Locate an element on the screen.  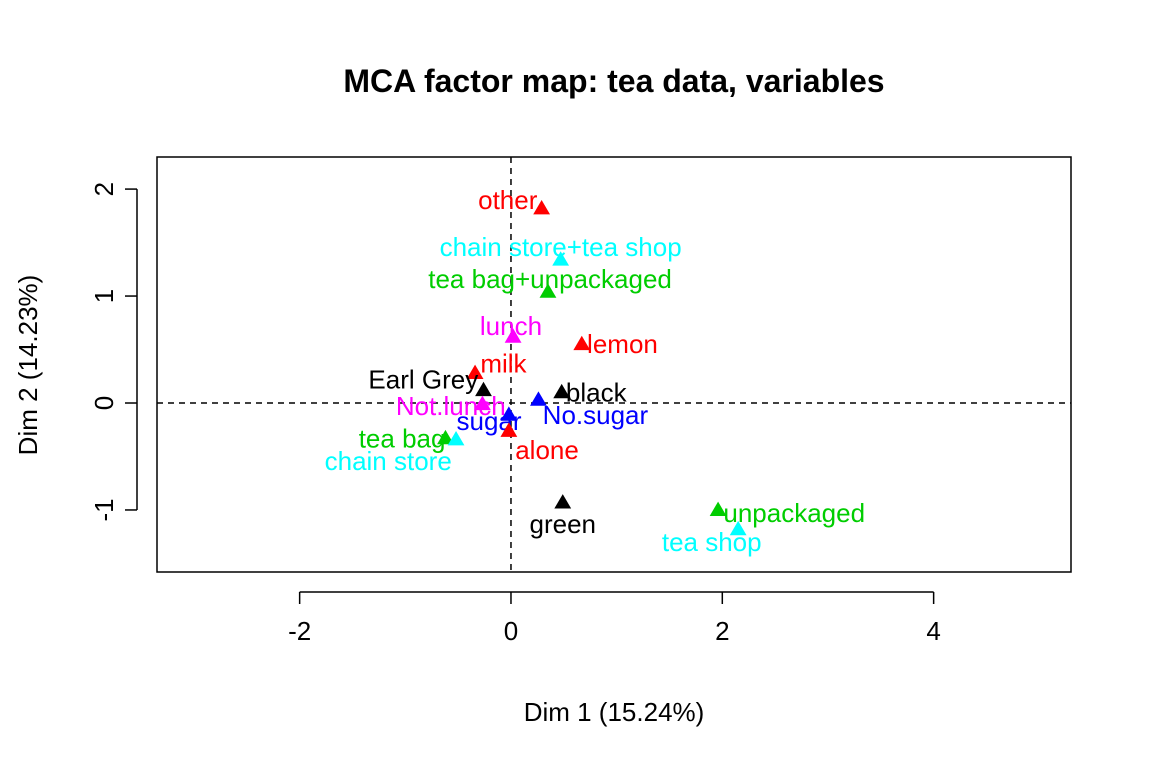
y-tick-label: -1 is located at coordinates (104, 509).